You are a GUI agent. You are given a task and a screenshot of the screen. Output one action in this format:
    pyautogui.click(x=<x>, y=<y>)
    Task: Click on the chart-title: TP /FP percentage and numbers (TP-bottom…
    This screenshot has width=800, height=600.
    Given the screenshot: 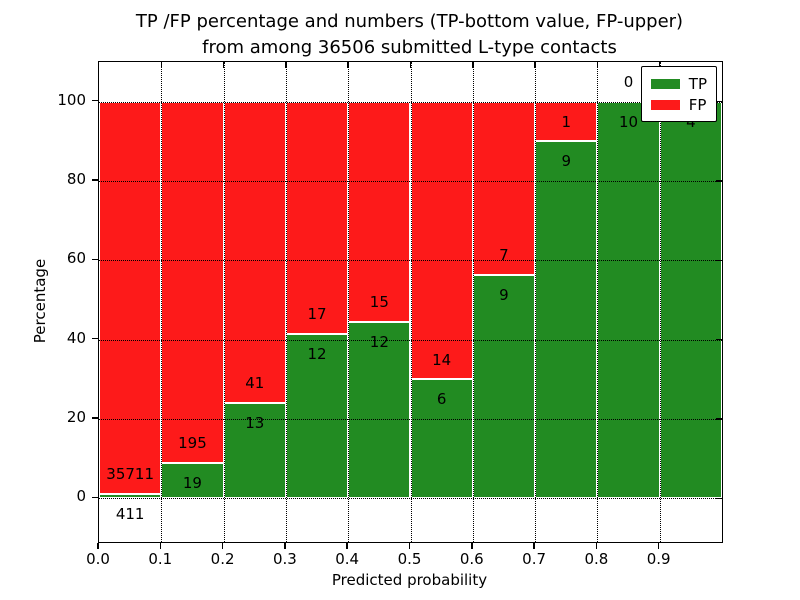 What is the action you would take?
    pyautogui.click(x=409, y=34)
    